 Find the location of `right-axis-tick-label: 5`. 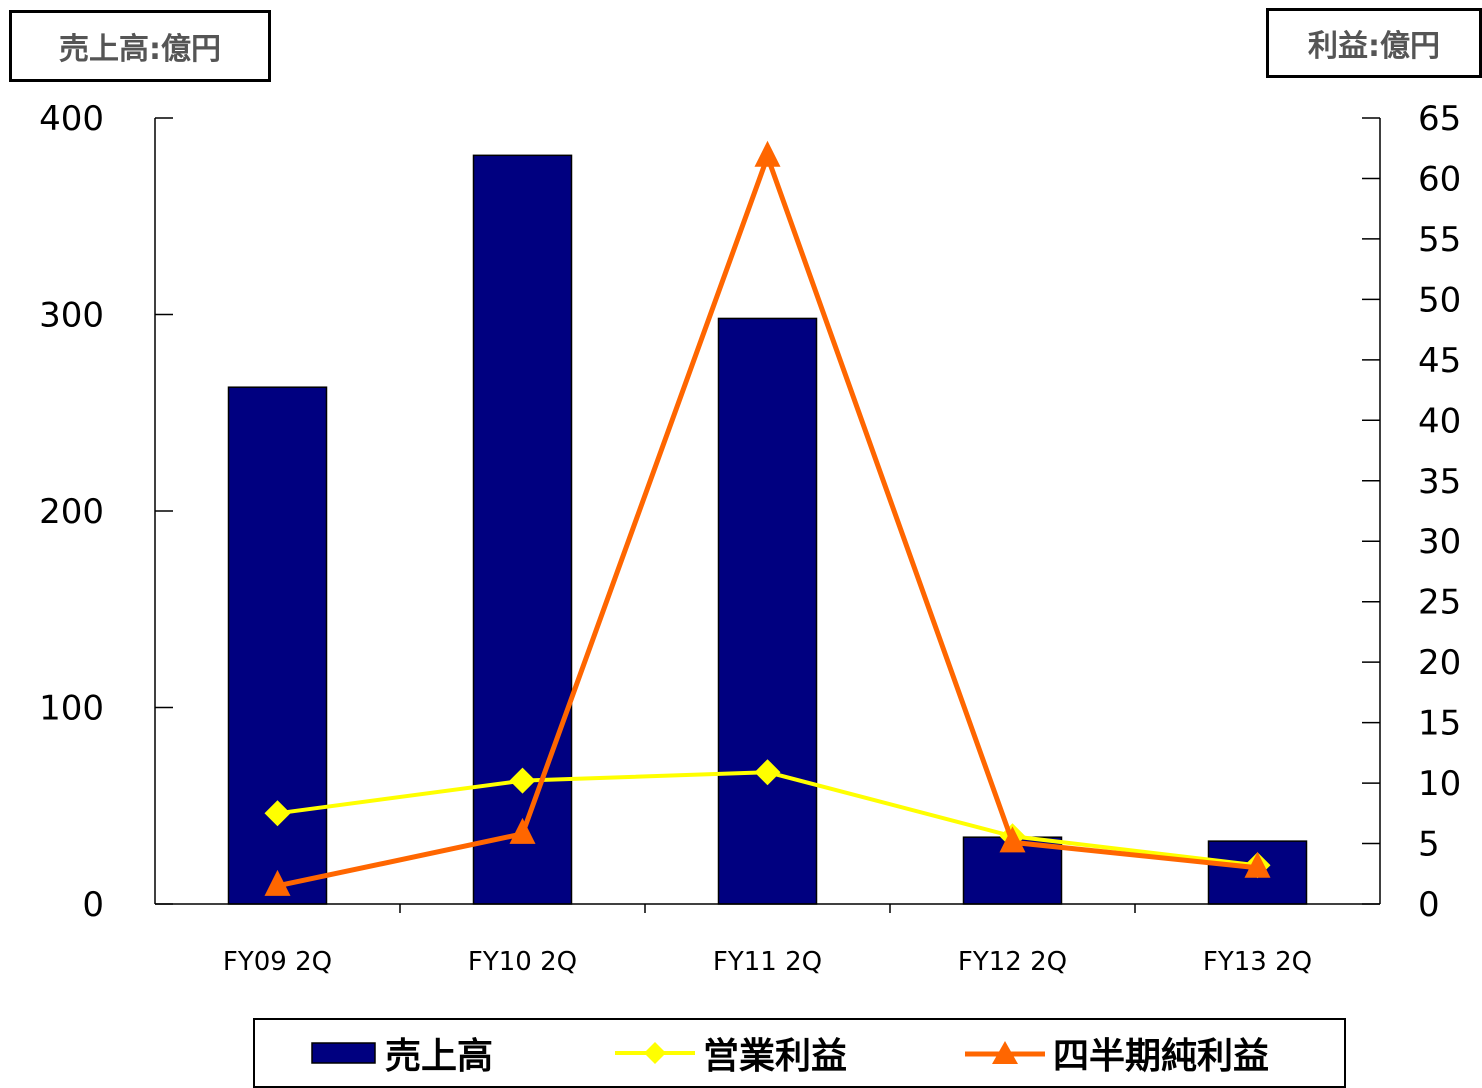

right-axis-tick-label: 5 is located at coordinates (1429, 845).